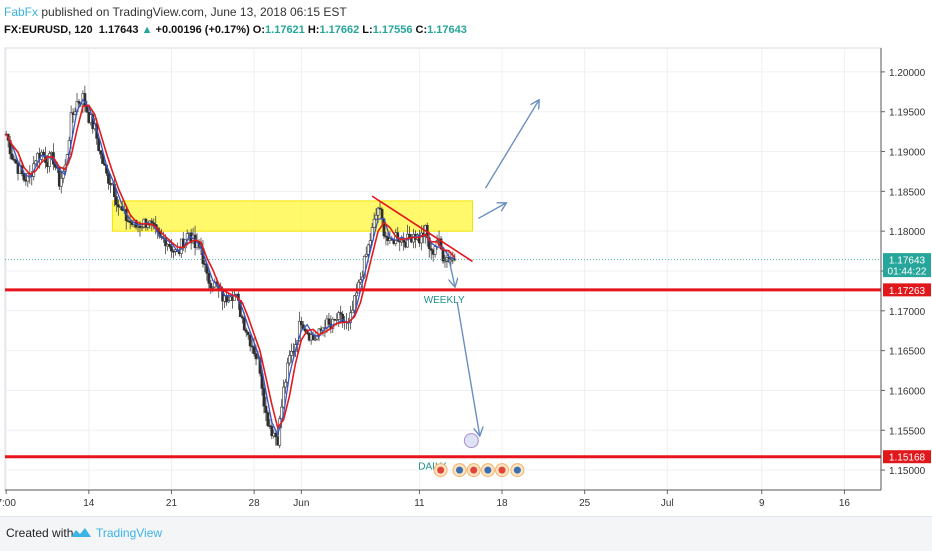 Image resolution: width=932 pixels, height=551 pixels. What do you see at coordinates (419, 503) in the screenshot?
I see `x-tick-label: 11` at bounding box center [419, 503].